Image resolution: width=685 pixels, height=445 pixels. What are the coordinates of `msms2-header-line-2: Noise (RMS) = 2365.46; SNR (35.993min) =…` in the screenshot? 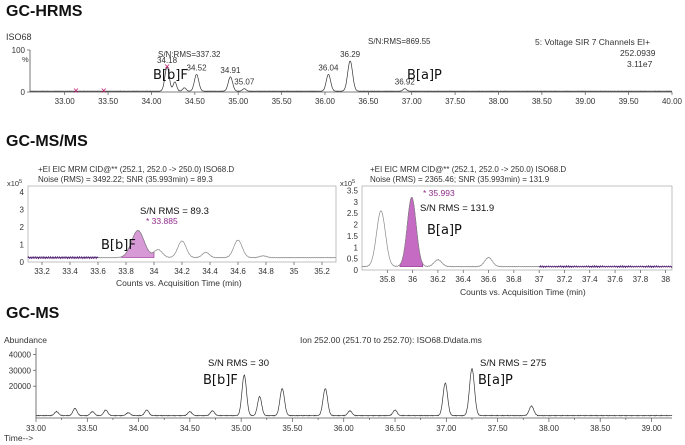 It's located at (460, 179).